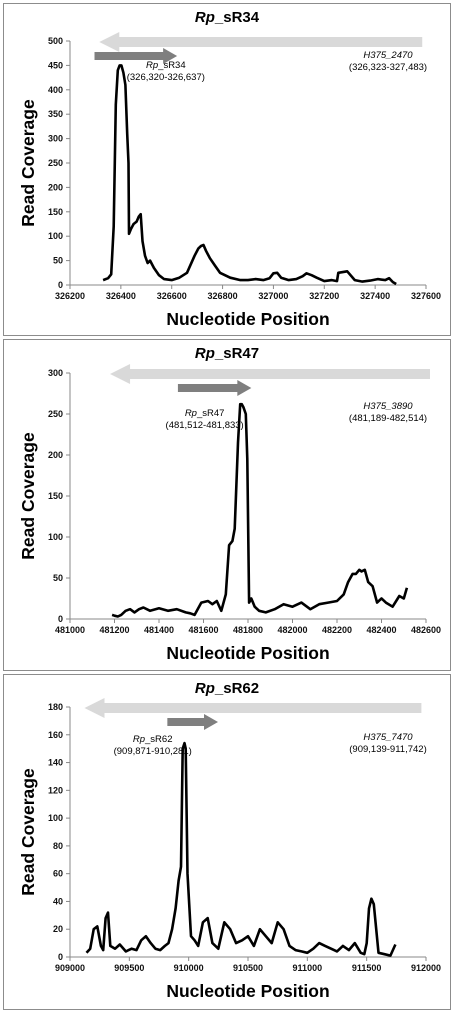  I want to click on gene-name: H375_7470, so click(388, 737).